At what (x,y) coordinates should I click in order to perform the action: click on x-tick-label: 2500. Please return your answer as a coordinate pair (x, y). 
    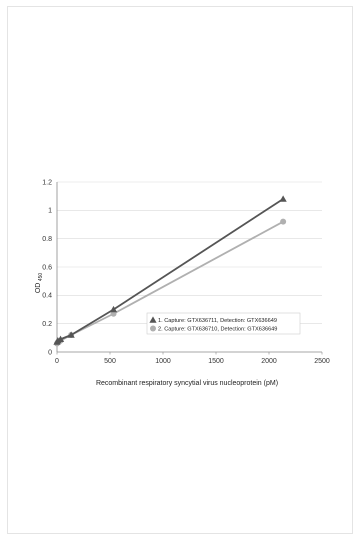
    Looking at the image, I should click on (322, 361).